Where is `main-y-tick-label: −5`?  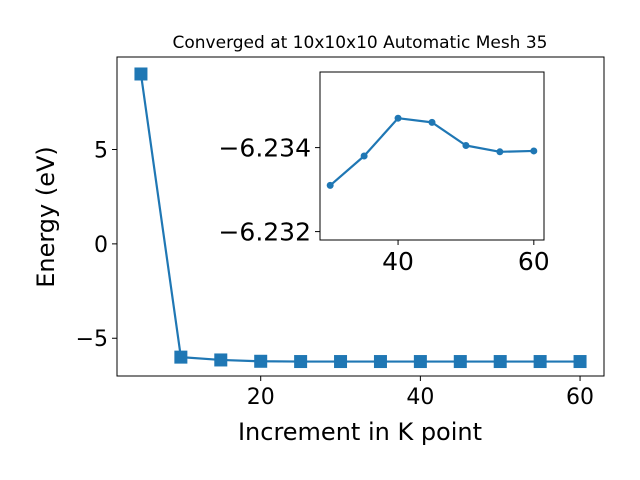
main-y-tick-label: −5 is located at coordinates (92, 339).